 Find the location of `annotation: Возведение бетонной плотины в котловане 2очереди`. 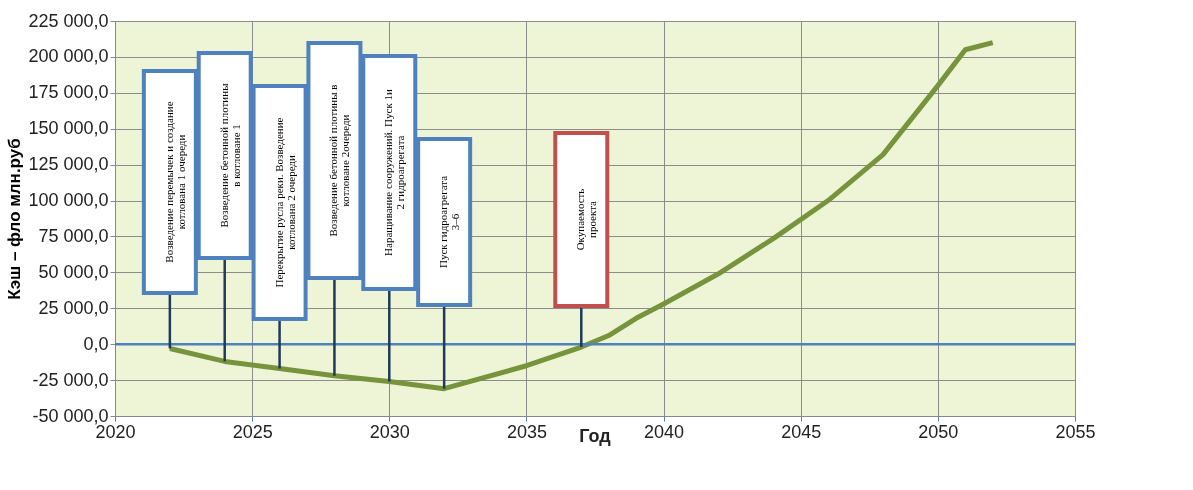

annotation: Возведение бетонной плотины в котловане 2очереди is located at coordinates (339, 160).